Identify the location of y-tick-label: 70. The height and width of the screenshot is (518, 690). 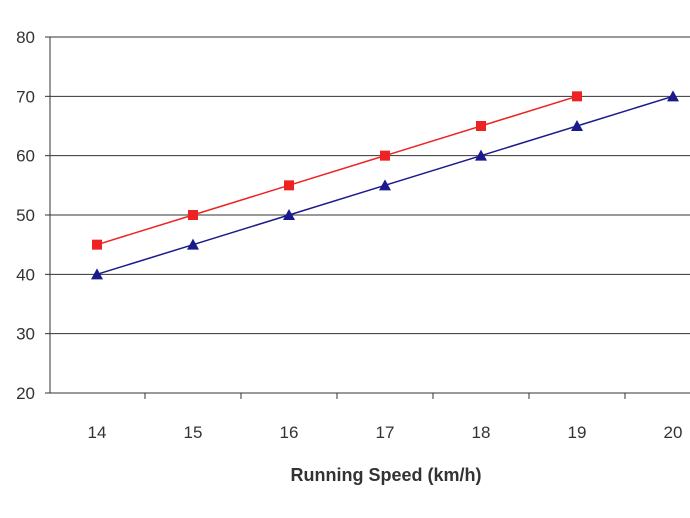
(25, 96).